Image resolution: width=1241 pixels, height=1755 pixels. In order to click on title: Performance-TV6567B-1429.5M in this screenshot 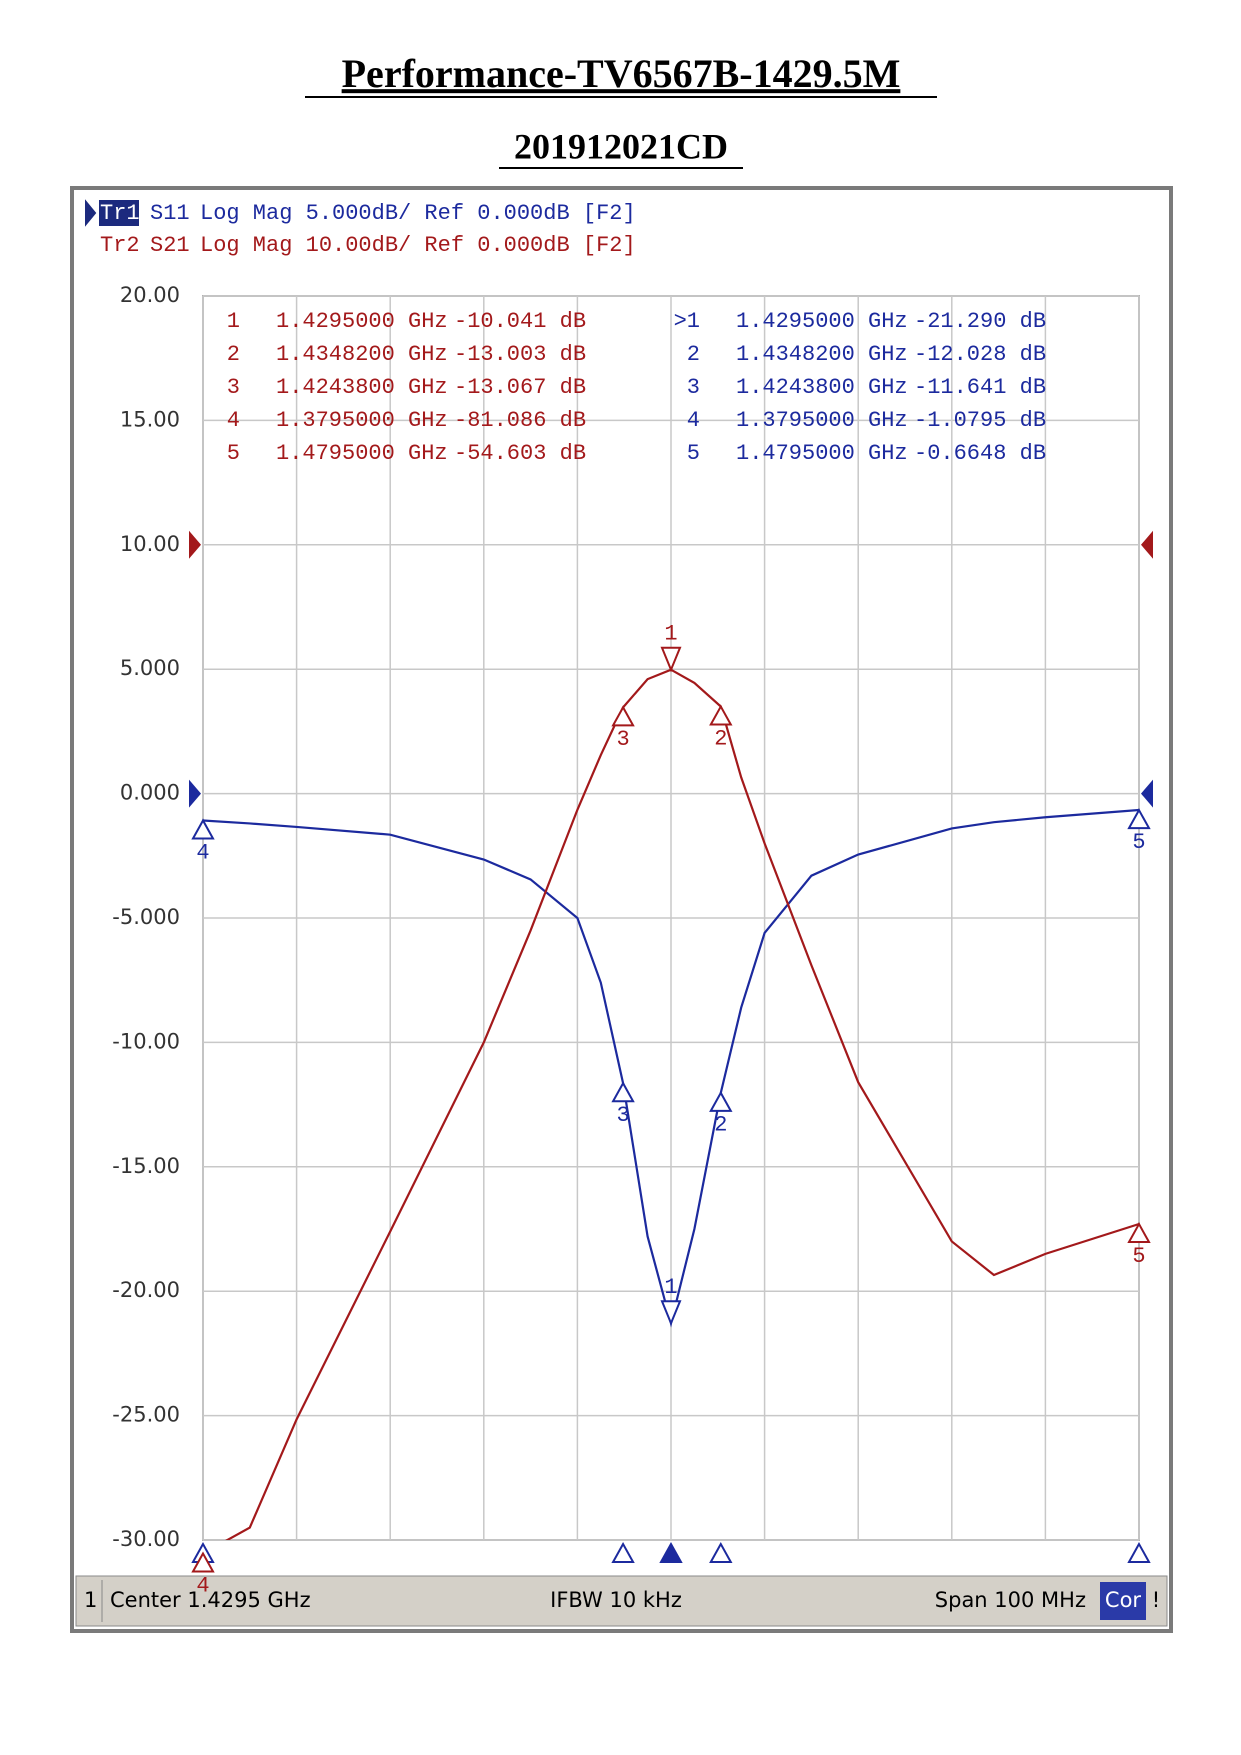, I will do `click(621, 73)`.